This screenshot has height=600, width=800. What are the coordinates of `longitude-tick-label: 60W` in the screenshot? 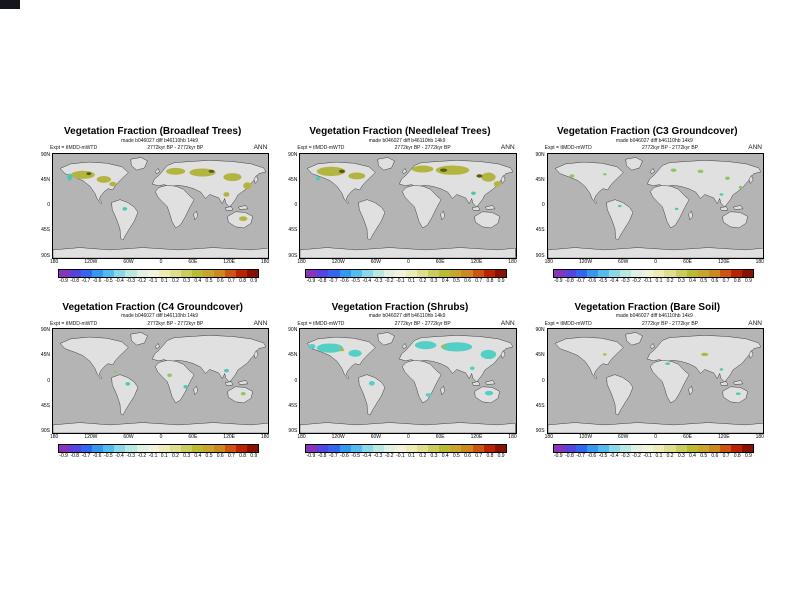 It's located at (375, 261).